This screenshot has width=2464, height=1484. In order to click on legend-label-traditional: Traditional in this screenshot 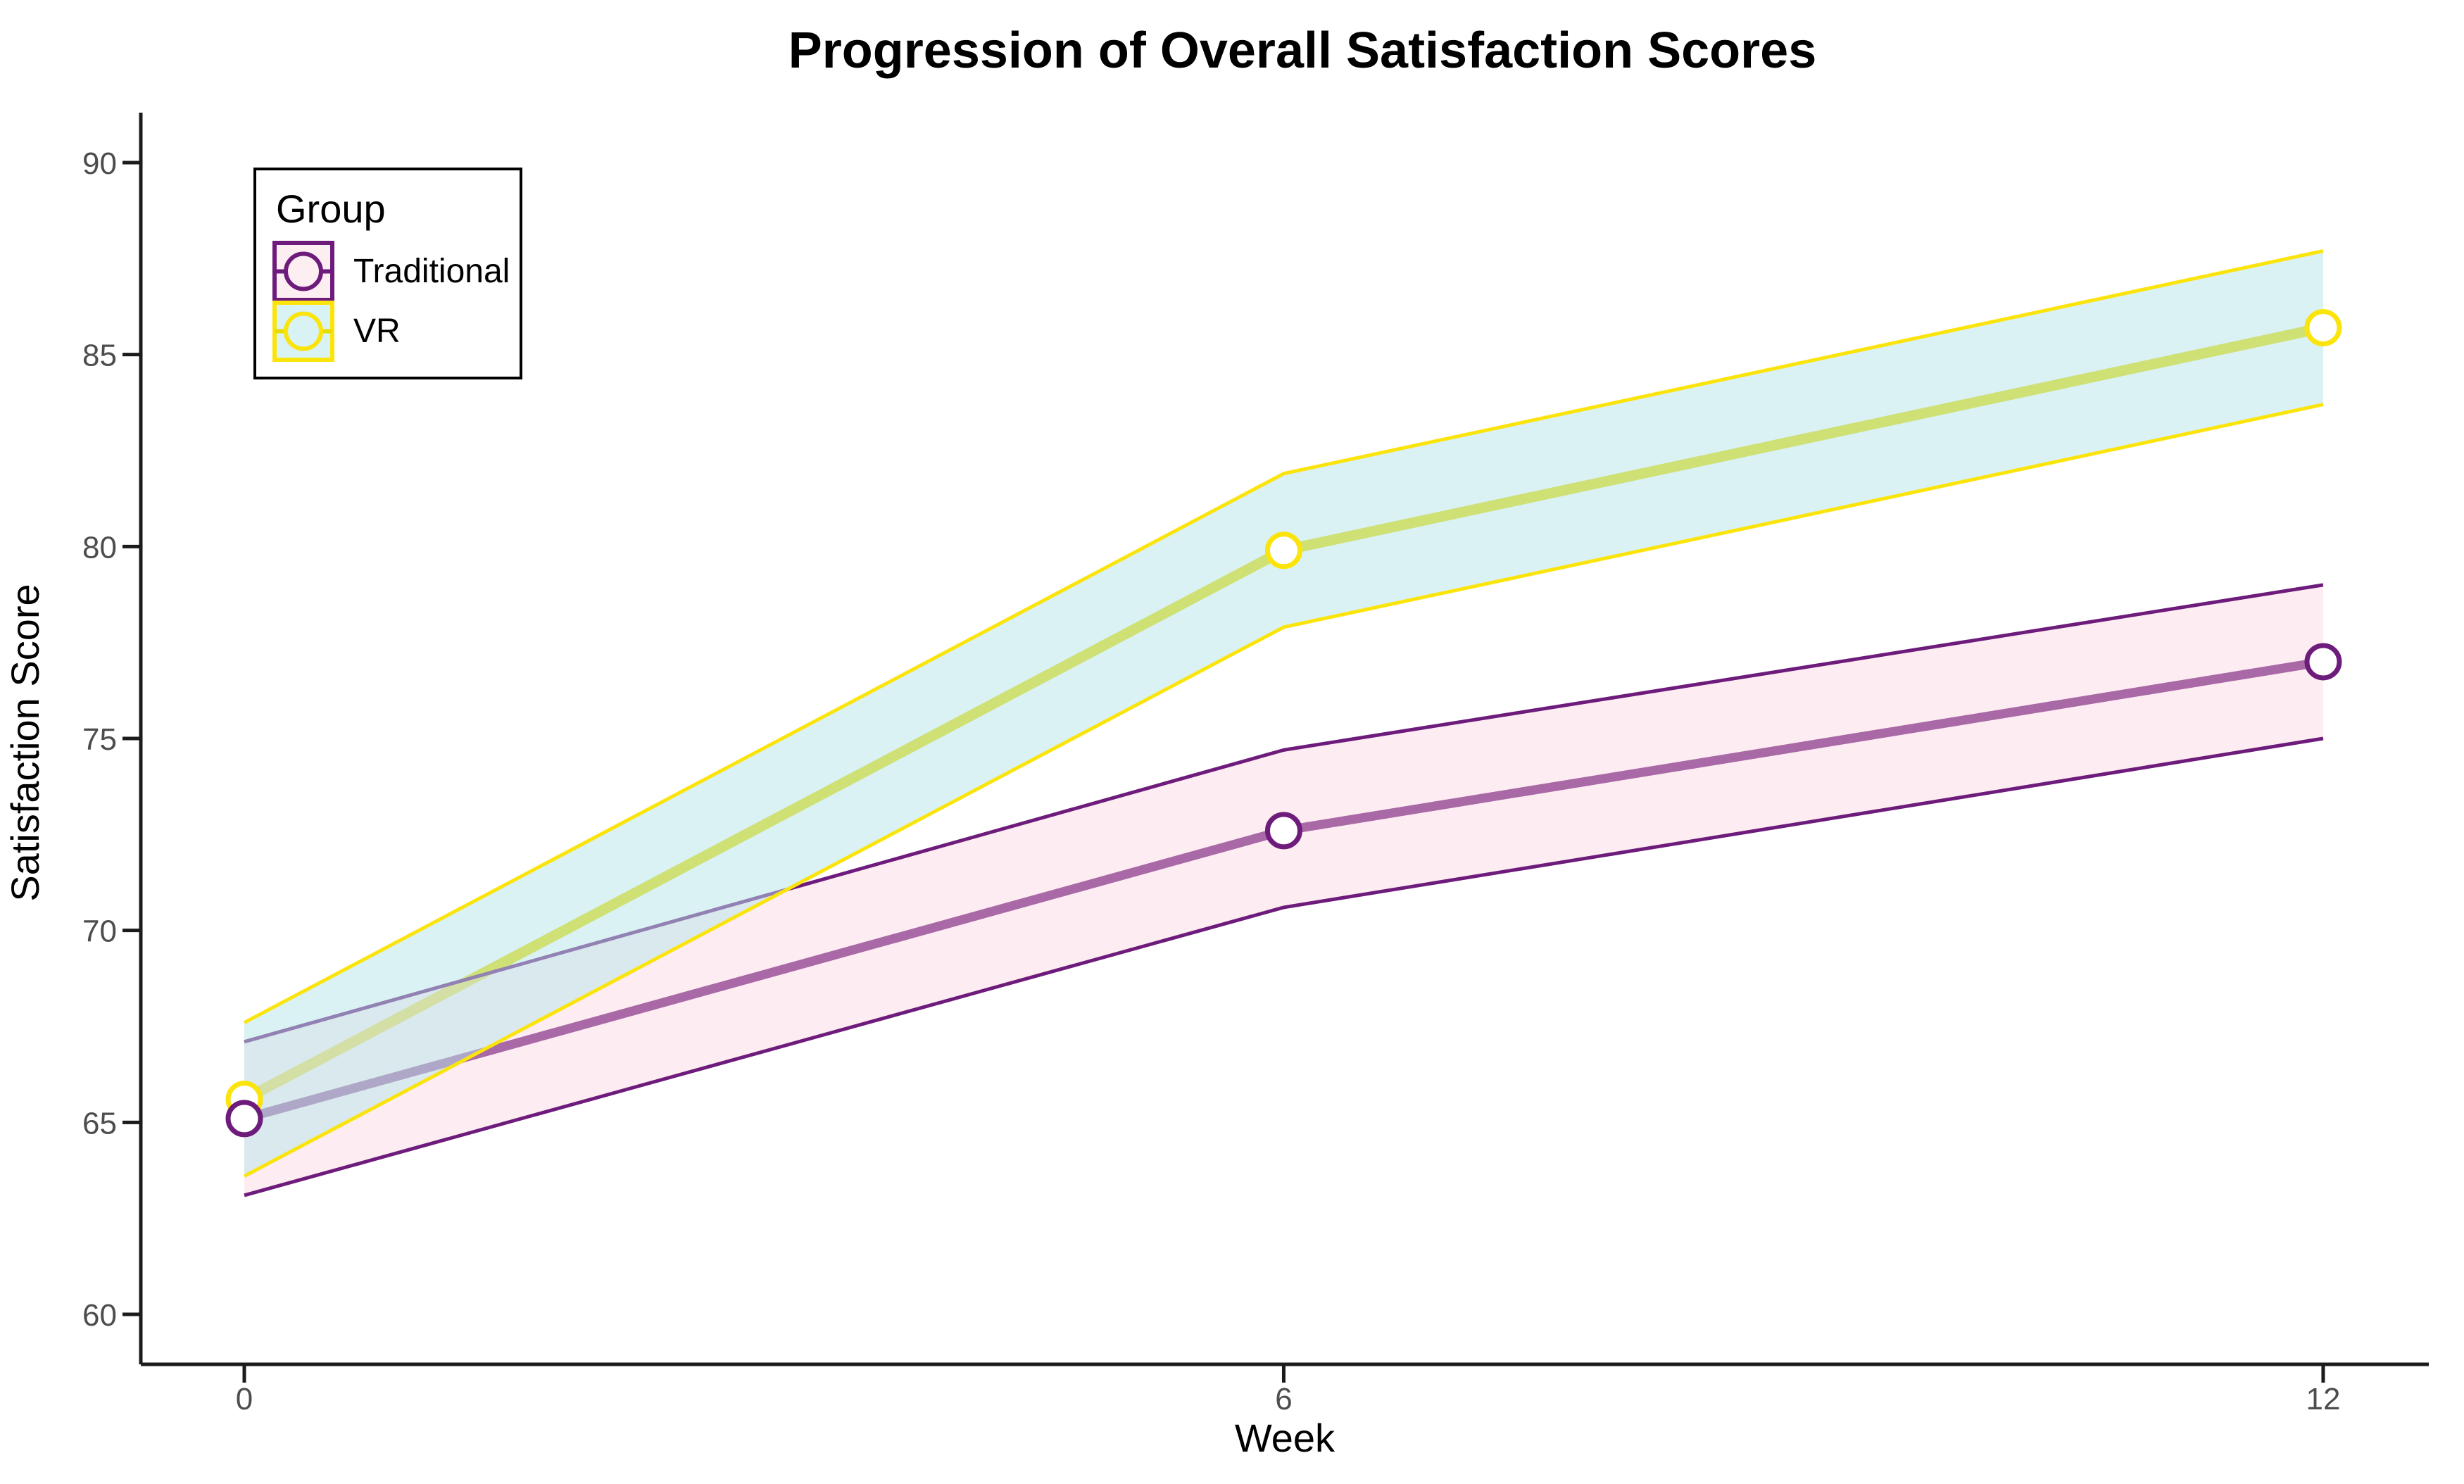, I will do `click(431, 271)`.